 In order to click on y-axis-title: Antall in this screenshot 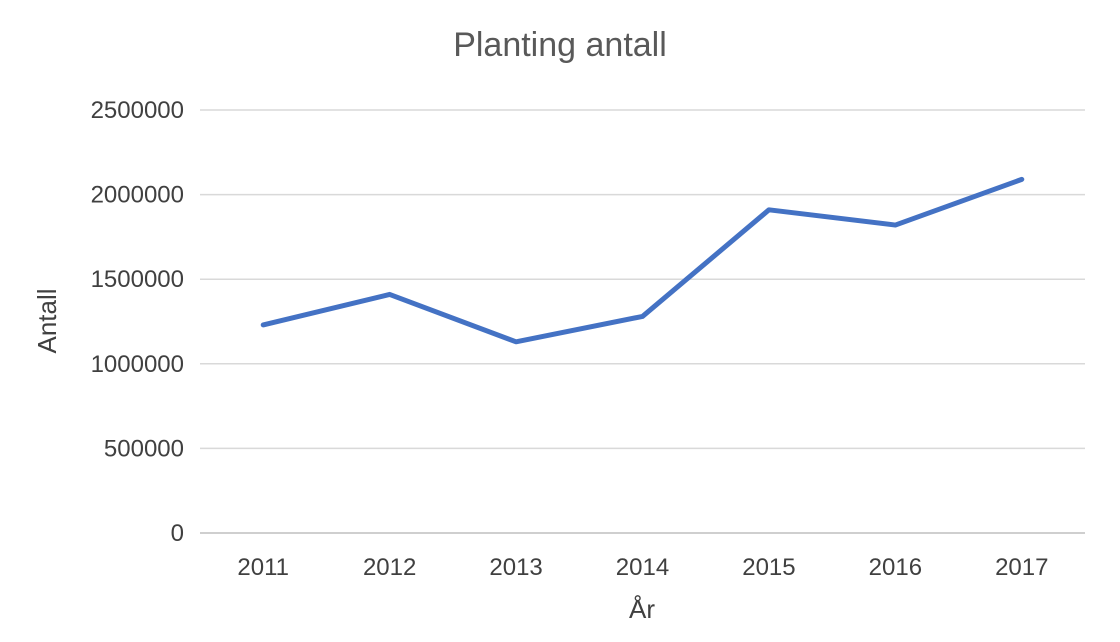, I will do `click(47, 320)`.